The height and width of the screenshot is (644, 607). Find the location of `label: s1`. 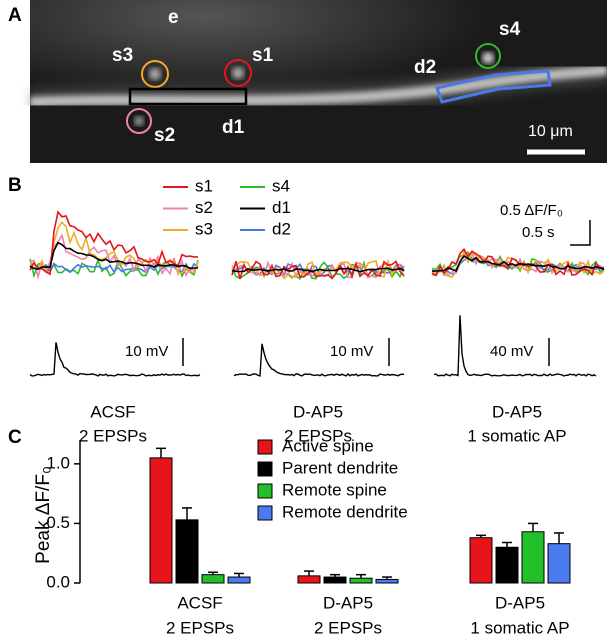

label: s1 is located at coordinates (263, 55).